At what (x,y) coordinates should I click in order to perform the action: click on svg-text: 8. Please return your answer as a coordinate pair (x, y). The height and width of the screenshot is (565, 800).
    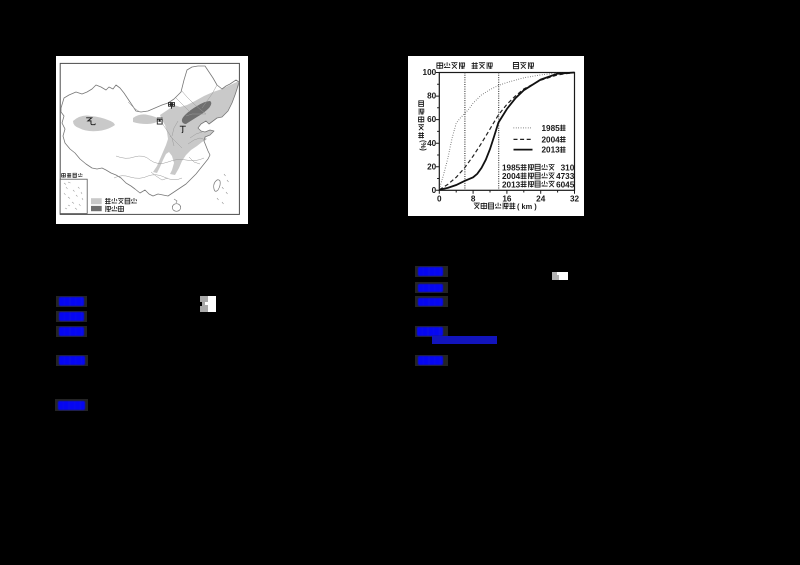
    Looking at the image, I should click on (473, 198).